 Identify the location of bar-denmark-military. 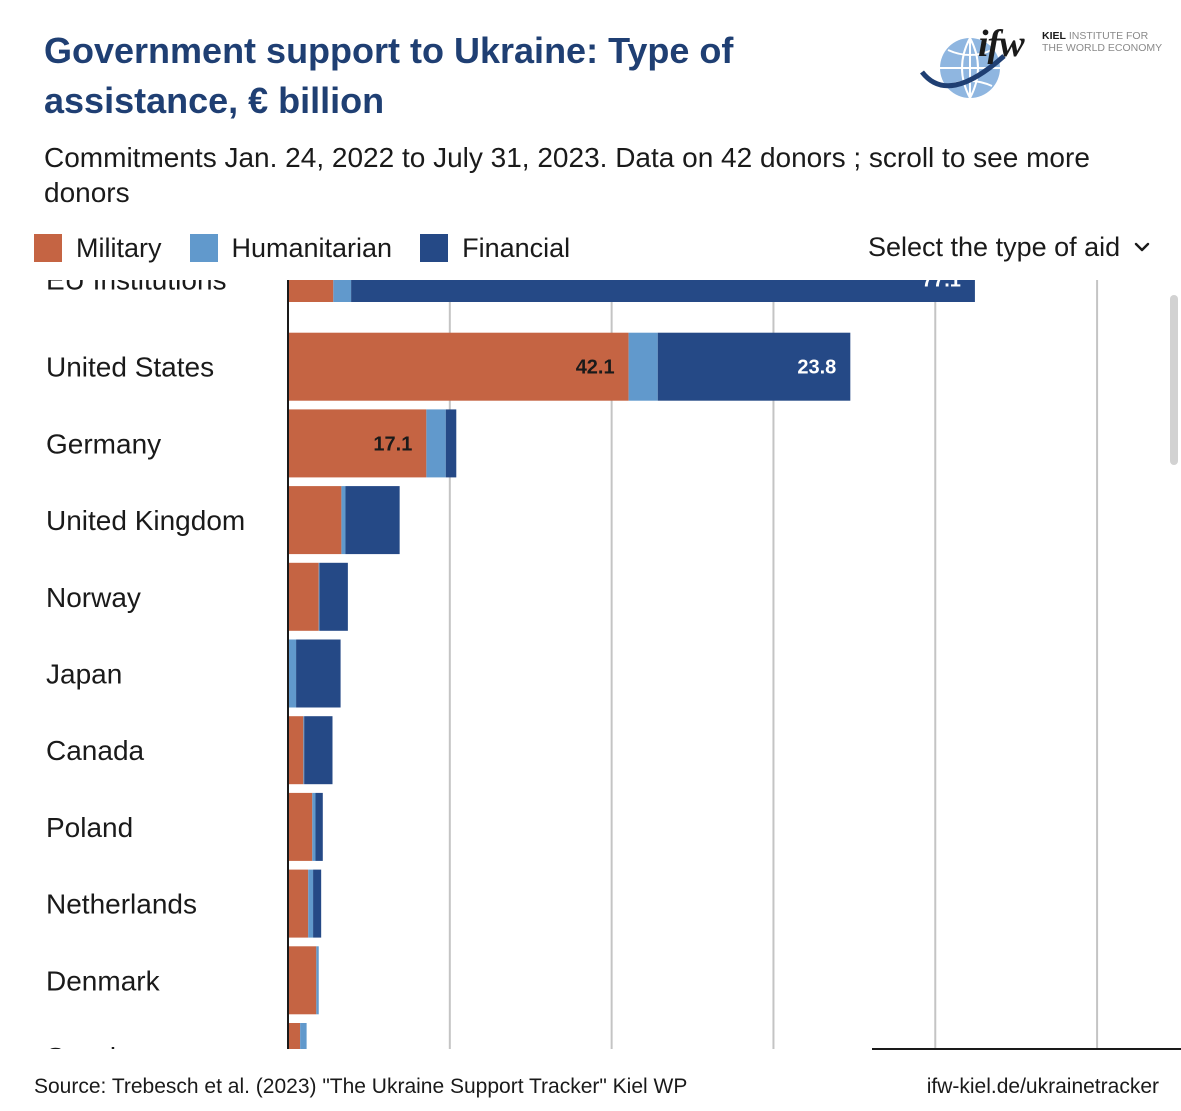
(302, 980).